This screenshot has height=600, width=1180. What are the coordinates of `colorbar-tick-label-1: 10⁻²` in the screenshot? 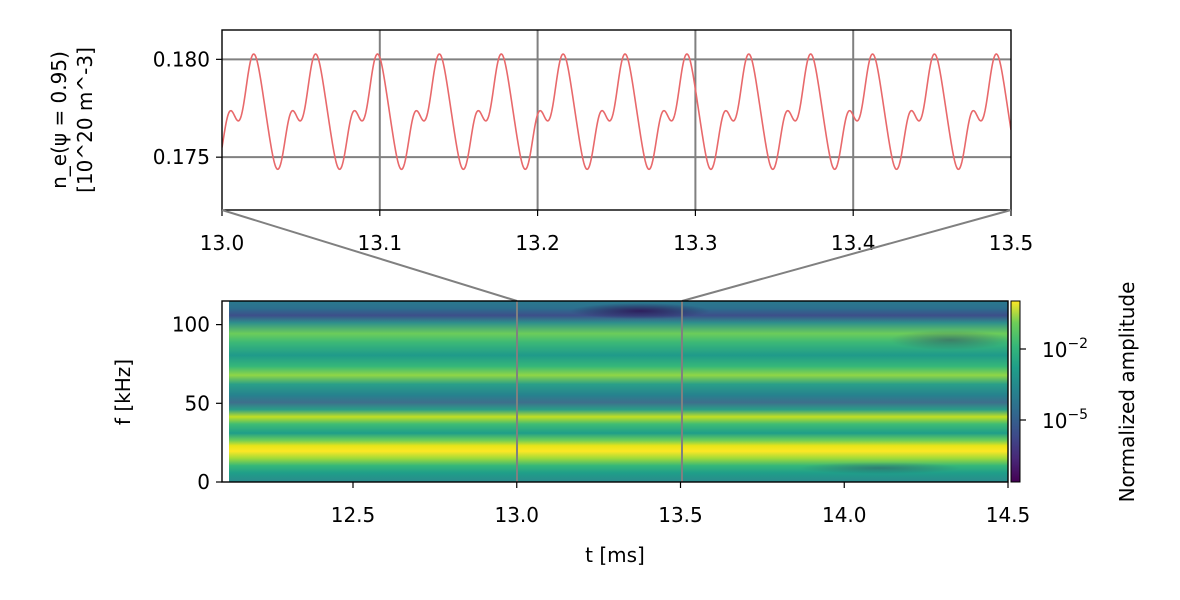 It's located at (1065, 349).